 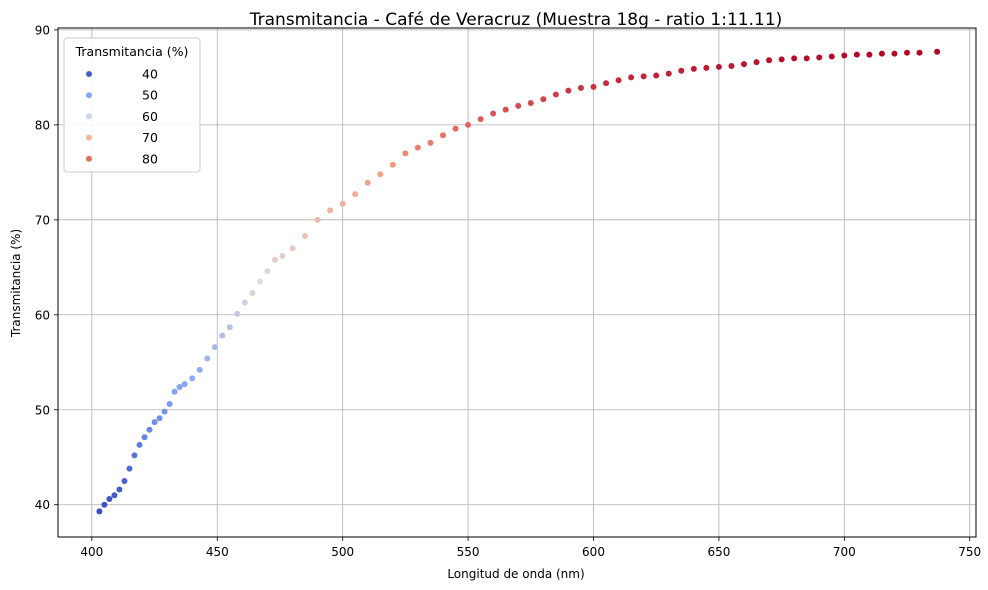 I want to click on legend: Transmitancia (%) 40 50 60 70 80, so click(x=132, y=105).